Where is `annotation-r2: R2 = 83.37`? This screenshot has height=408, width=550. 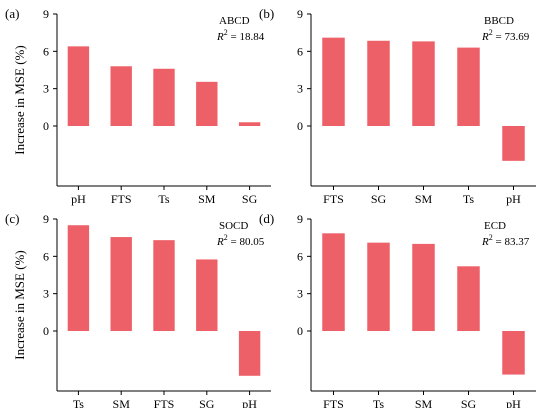 annotation-r2: R2 = 83.37 is located at coordinates (505, 240).